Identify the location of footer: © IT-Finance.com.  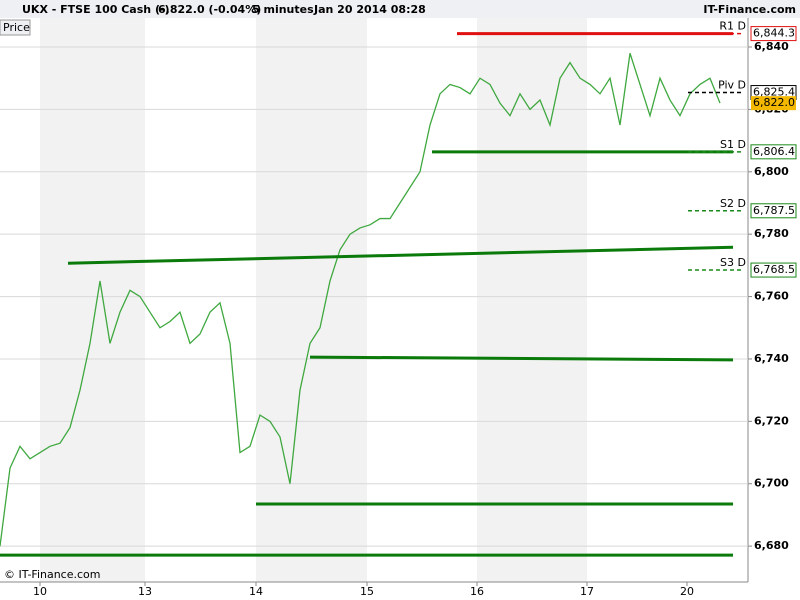
(52, 574).